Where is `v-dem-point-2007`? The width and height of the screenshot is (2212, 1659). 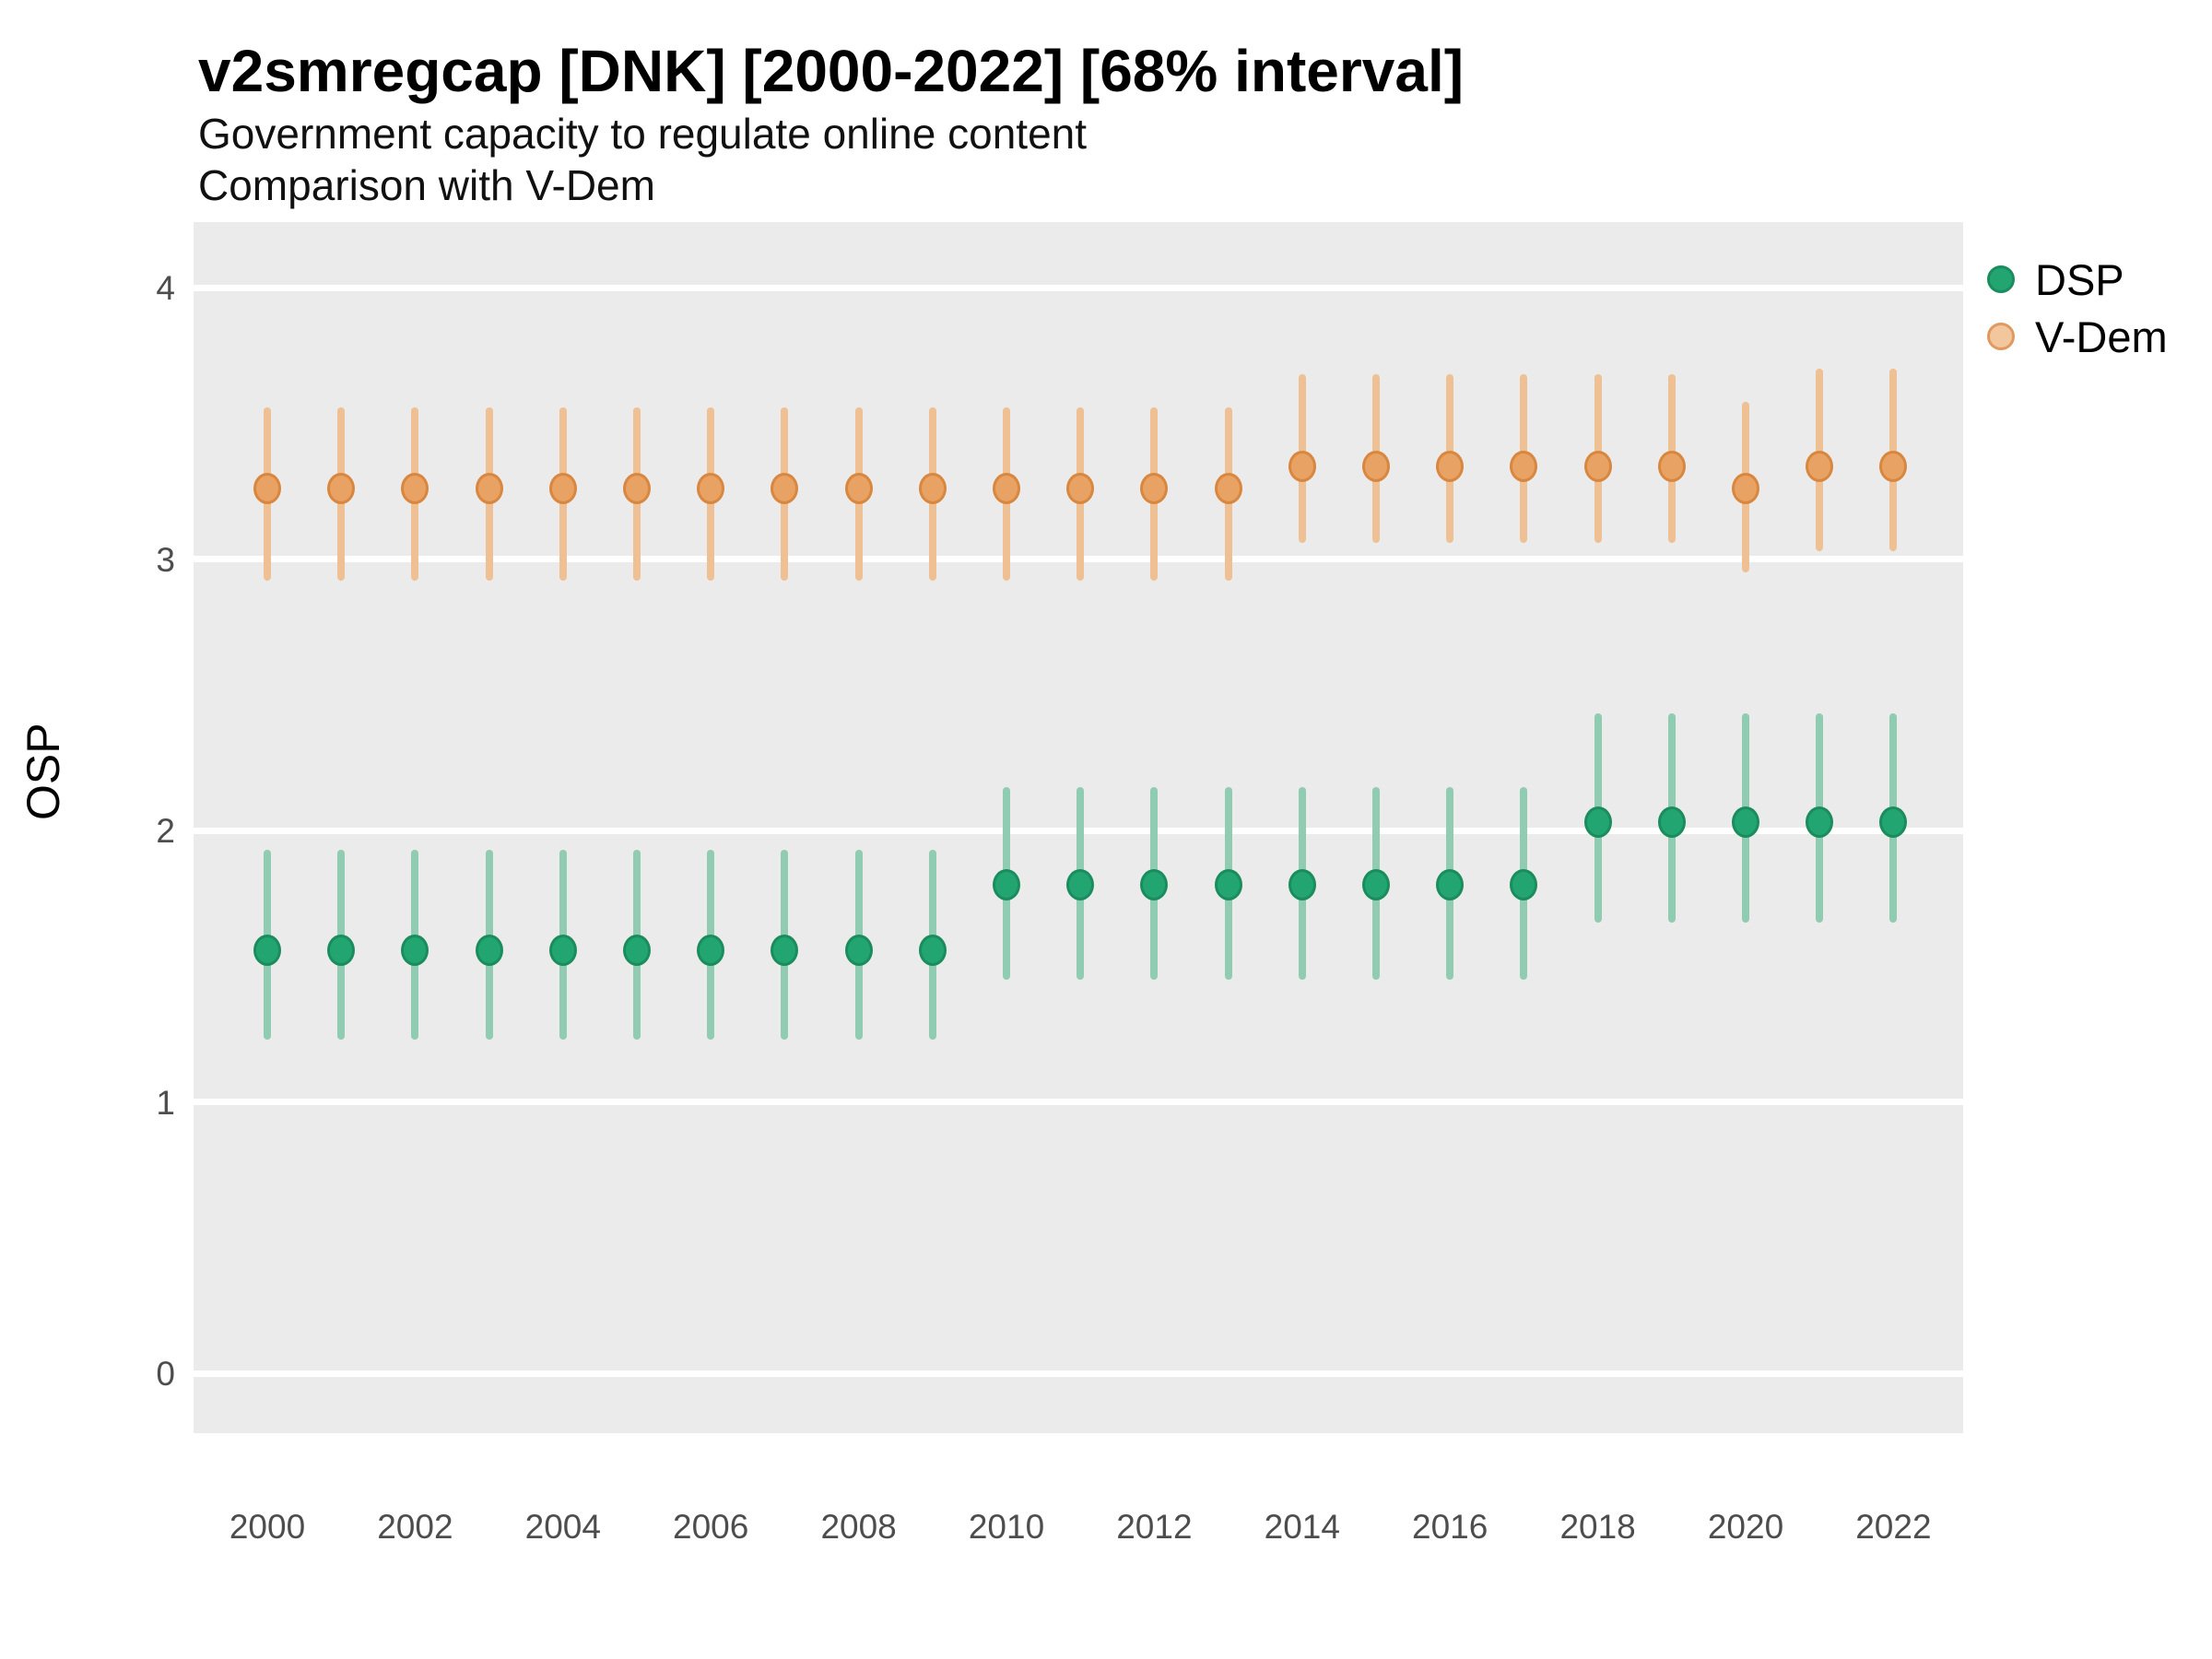
v-dem-point-2007 is located at coordinates (785, 488).